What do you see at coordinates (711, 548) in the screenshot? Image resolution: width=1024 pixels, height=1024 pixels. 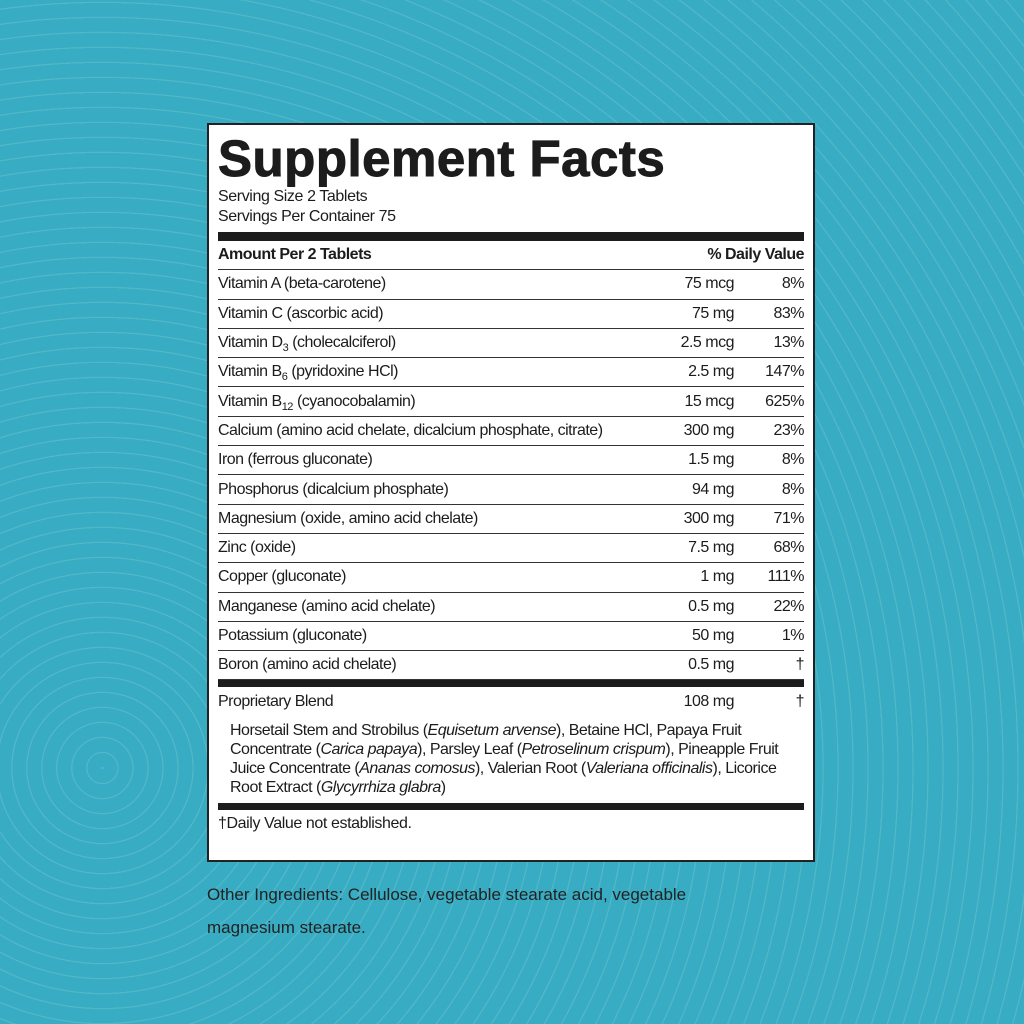 I see `amount: 7.5 mg` at bounding box center [711, 548].